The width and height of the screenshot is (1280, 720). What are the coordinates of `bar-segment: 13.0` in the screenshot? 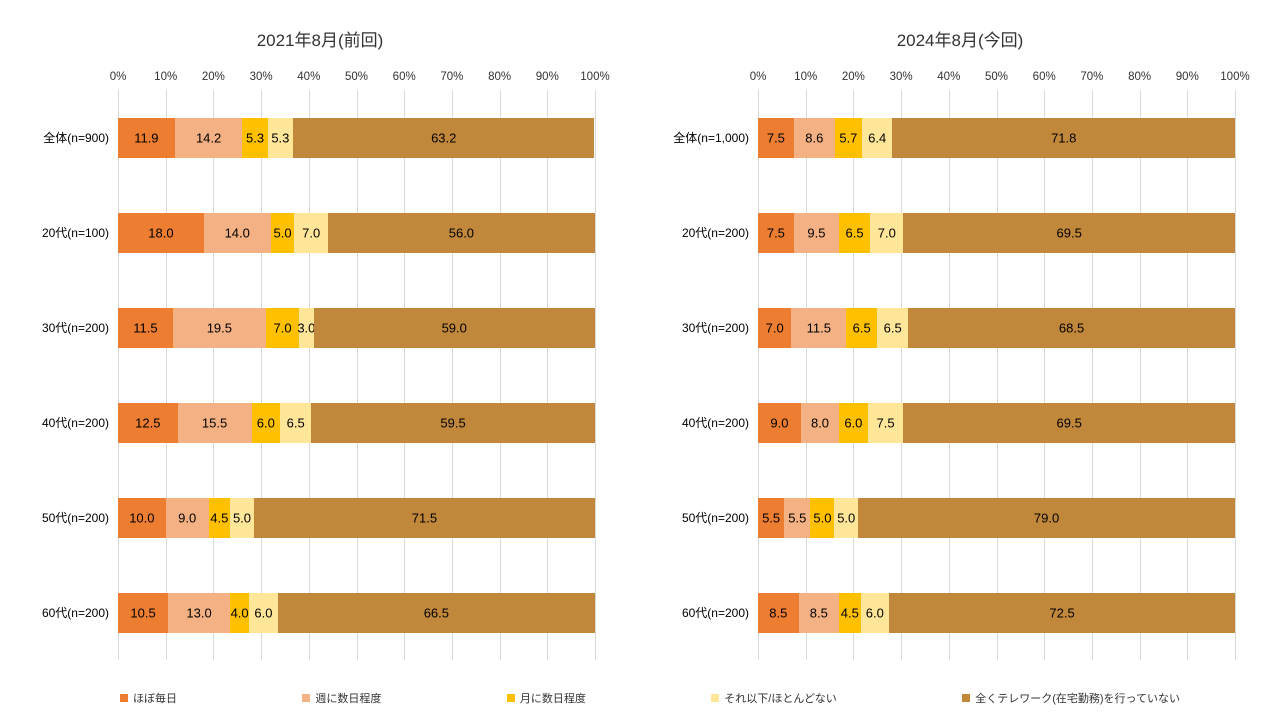 It's located at (199, 612).